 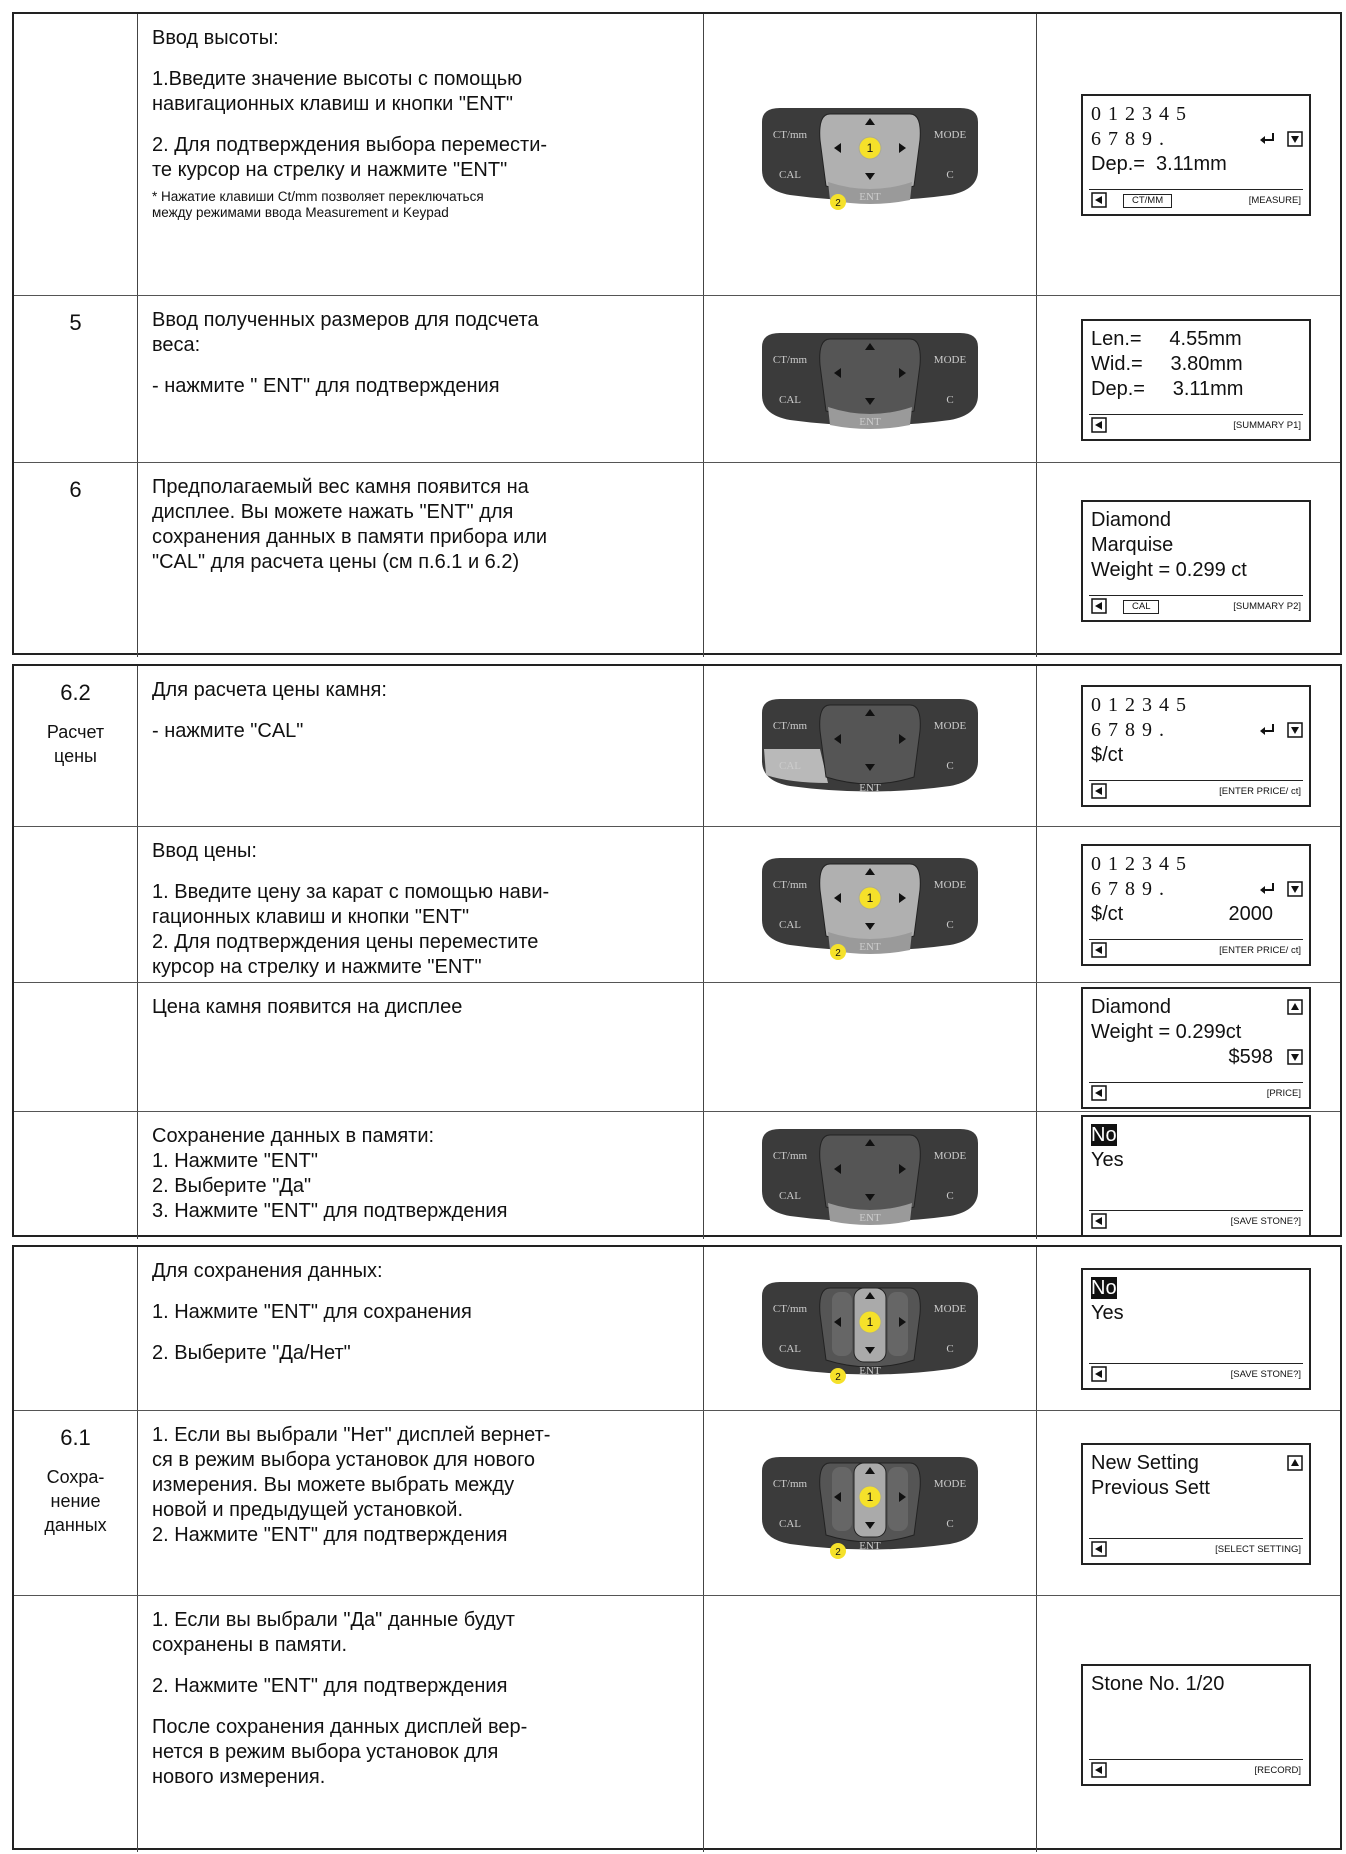 I want to click on display-cell: New Setting Previous Sett [SELECT SETTING], so click(x=1189, y=1503).